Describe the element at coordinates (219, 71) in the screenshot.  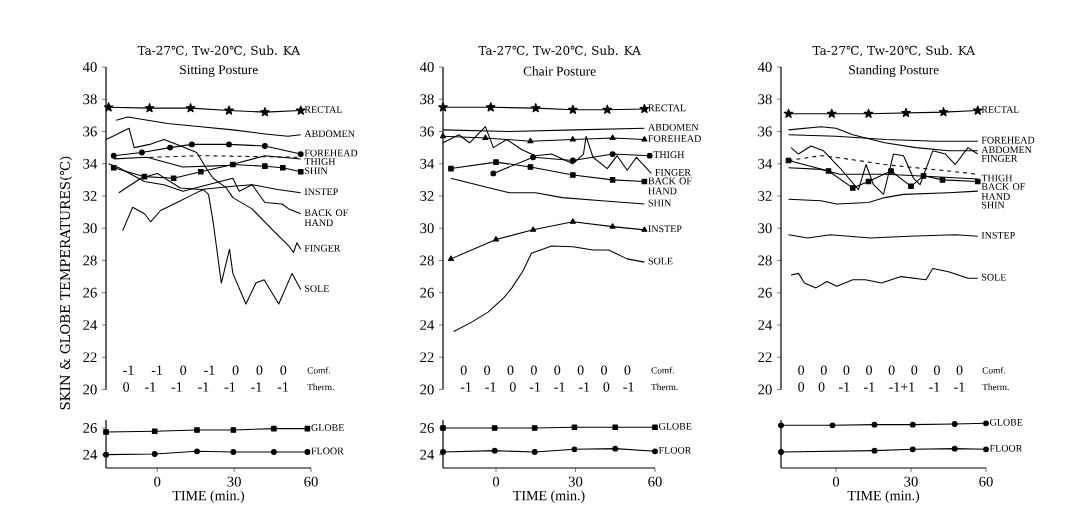
I see `chart-subtitle: Sitting Posture` at that location.